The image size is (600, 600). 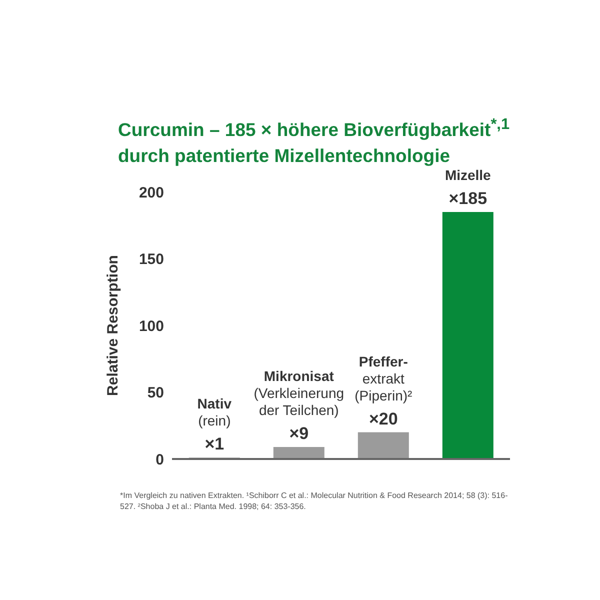 I want to click on x-tick-label: Mizelle, so click(x=468, y=175).